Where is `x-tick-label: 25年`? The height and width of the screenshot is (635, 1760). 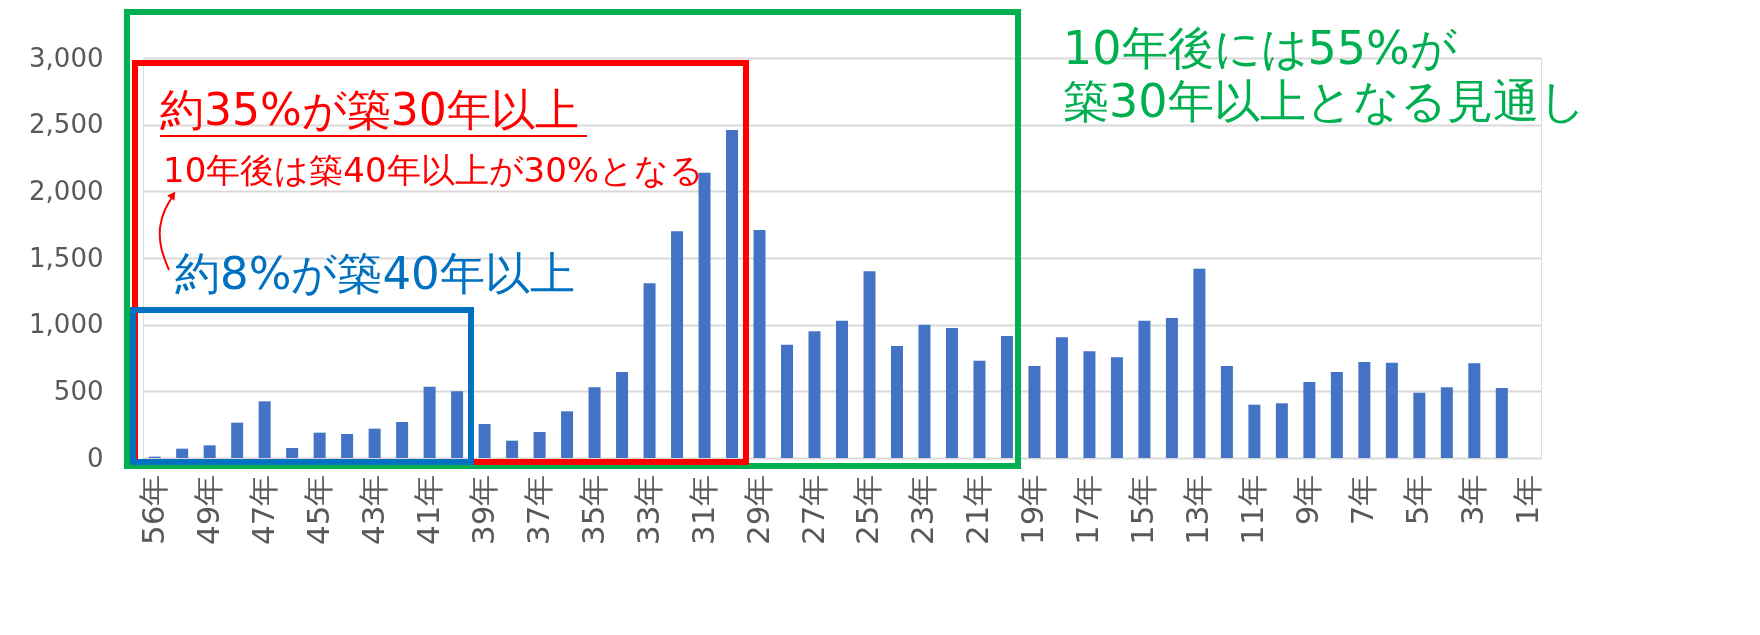
x-tick-label: 25年 is located at coordinates (867, 509).